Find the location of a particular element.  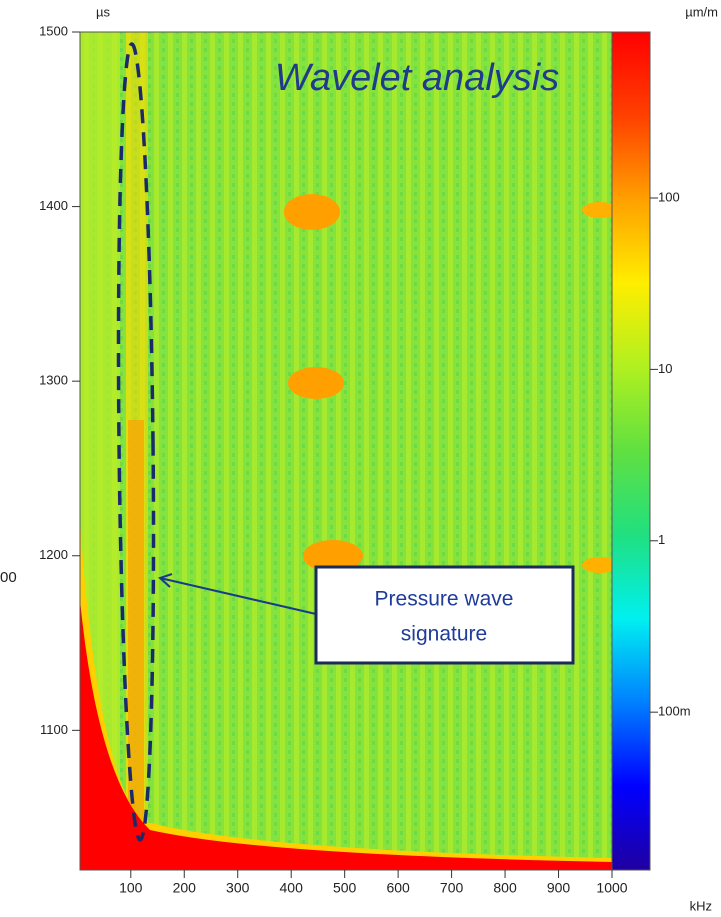

x-tick-label: 400 is located at coordinates (292, 888).